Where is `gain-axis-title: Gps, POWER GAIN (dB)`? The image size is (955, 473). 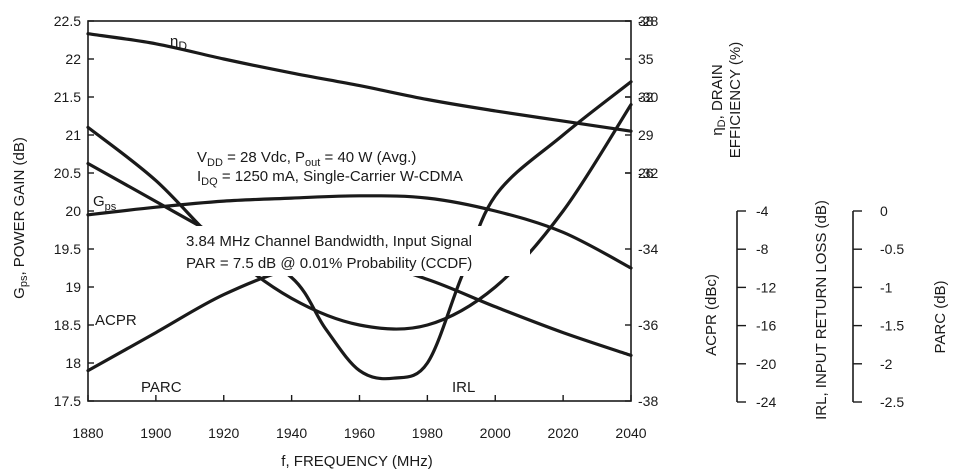 gain-axis-title: Gps, POWER GAIN (dB) is located at coordinates (20, 218).